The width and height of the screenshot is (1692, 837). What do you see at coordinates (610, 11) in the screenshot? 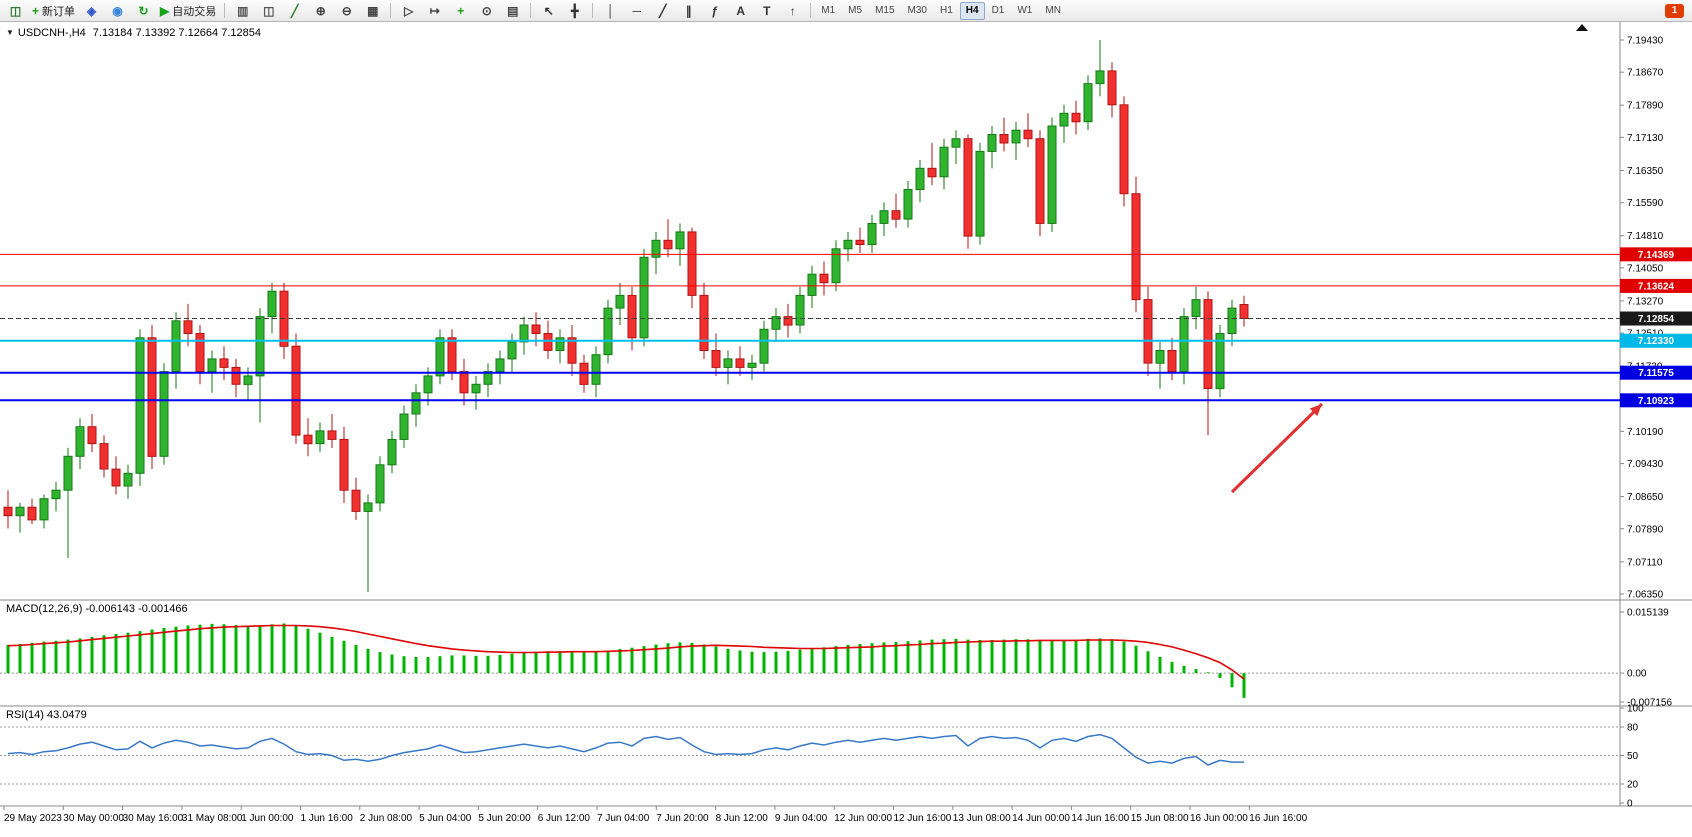
I see `vertical-line-button: │` at bounding box center [610, 11].